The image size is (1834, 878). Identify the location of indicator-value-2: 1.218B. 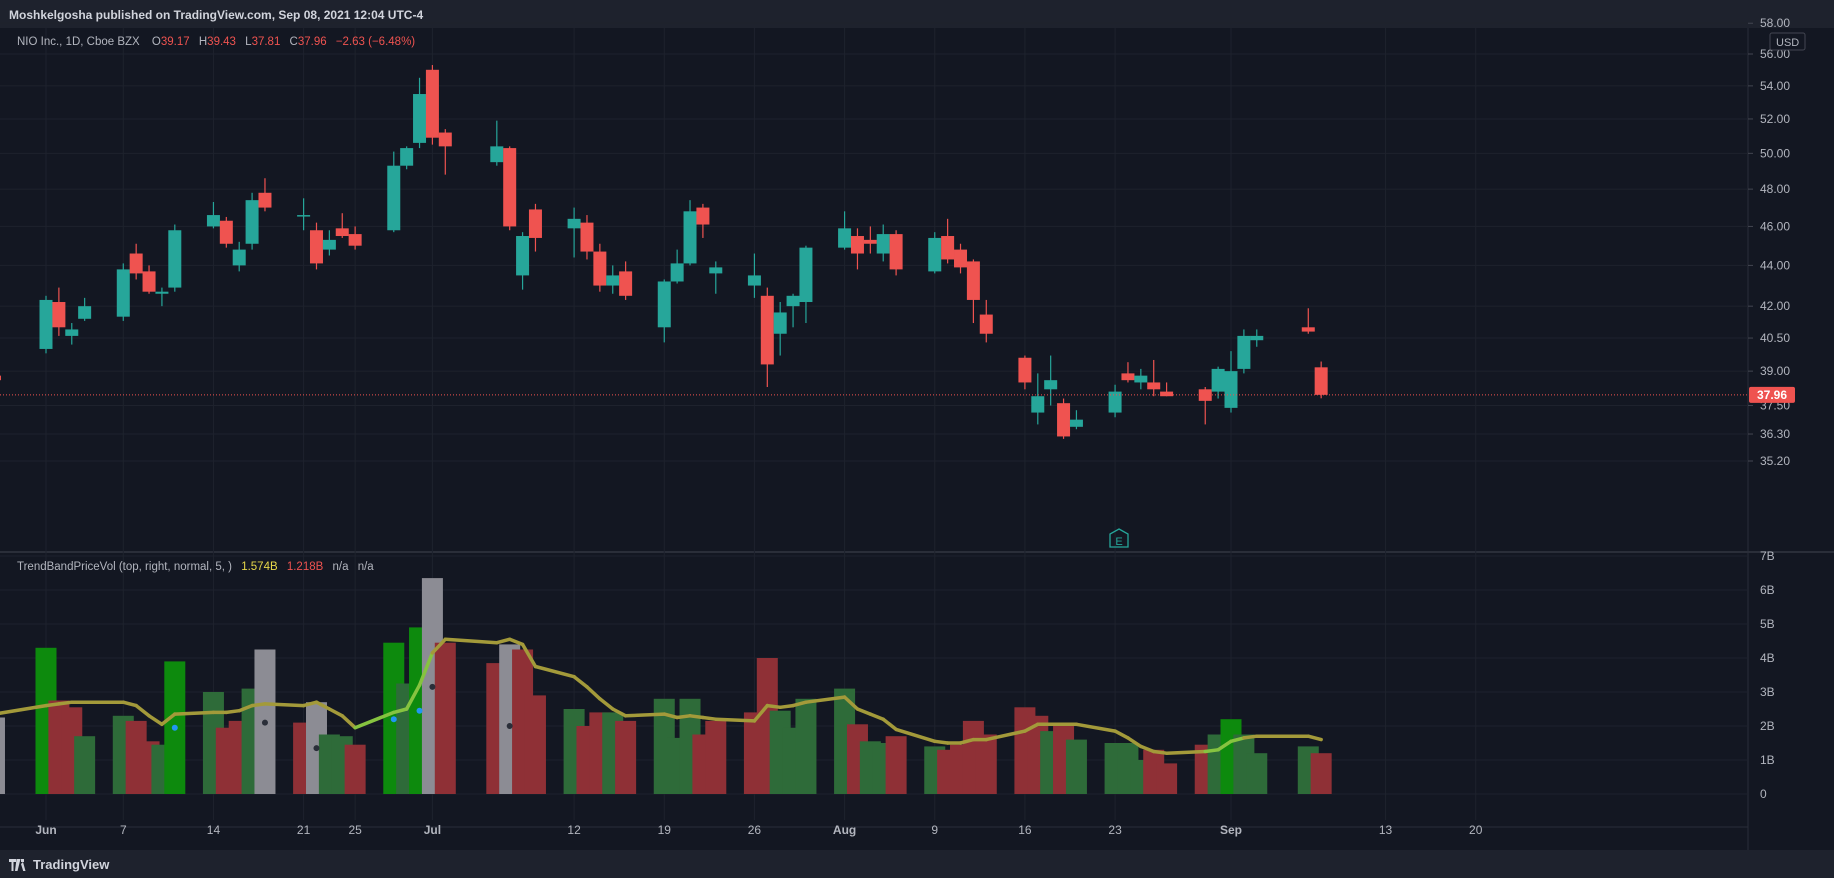
(305, 567).